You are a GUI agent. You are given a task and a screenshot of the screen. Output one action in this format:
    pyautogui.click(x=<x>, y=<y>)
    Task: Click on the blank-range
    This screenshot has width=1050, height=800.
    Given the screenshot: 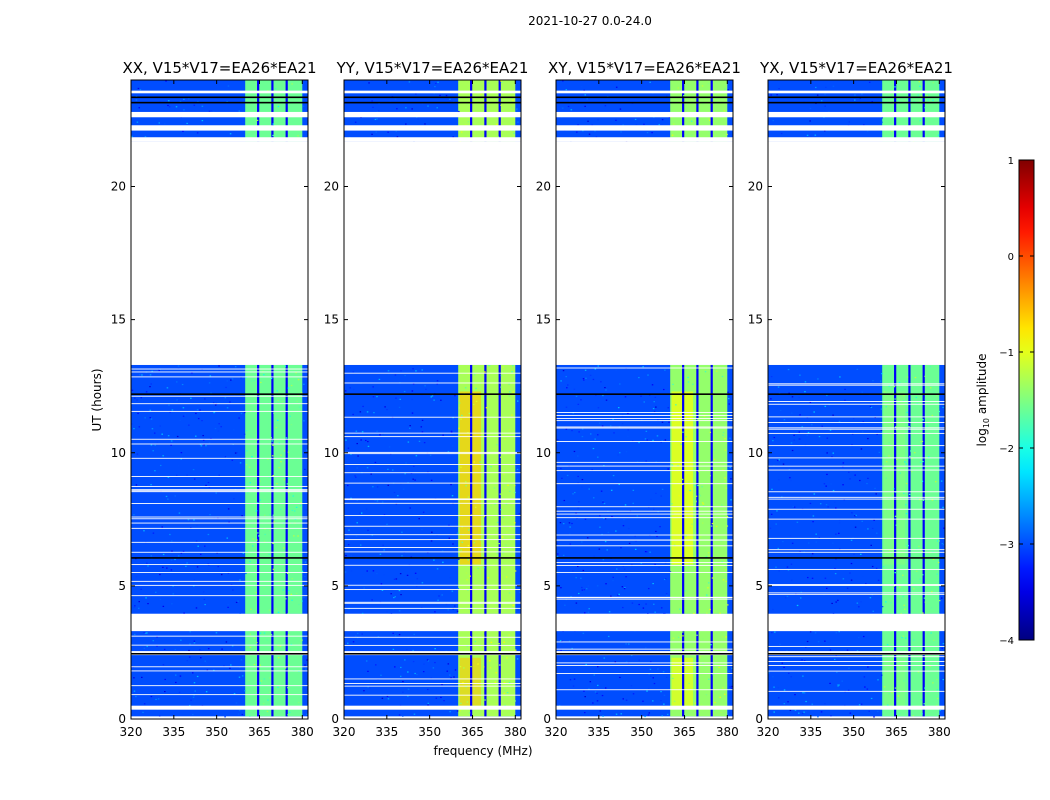 What is the action you would take?
    pyautogui.click(x=644, y=114)
    